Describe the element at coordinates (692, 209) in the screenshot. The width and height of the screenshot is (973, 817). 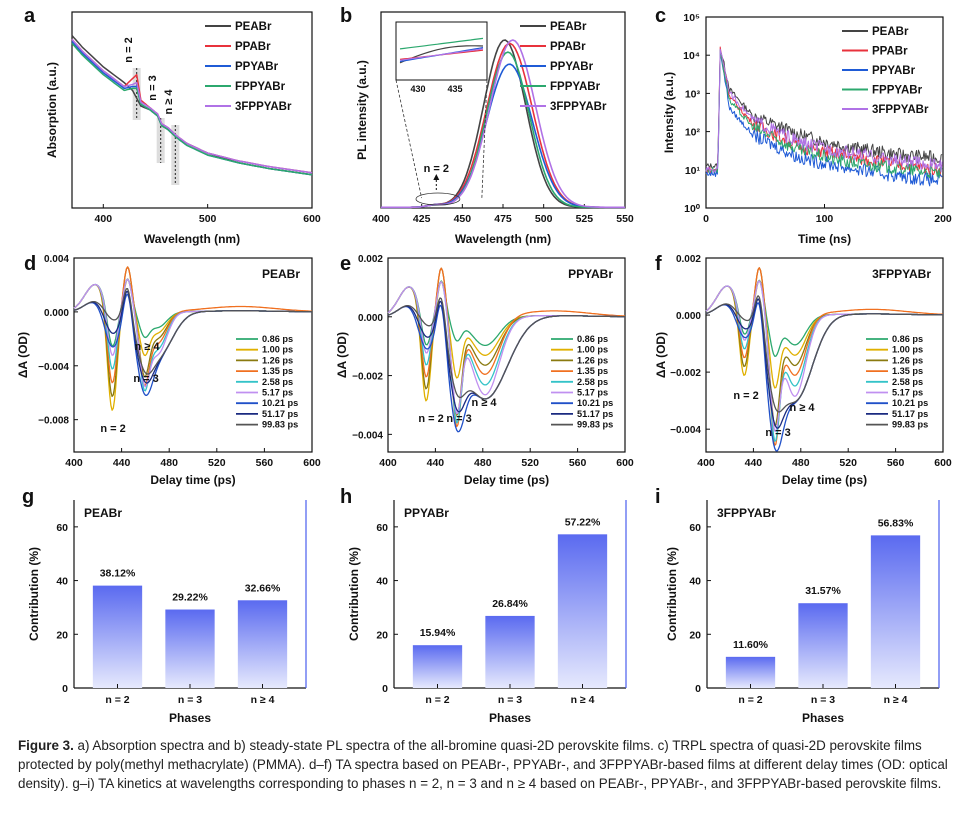
I see `y-tick-label: 10⁰` at that location.